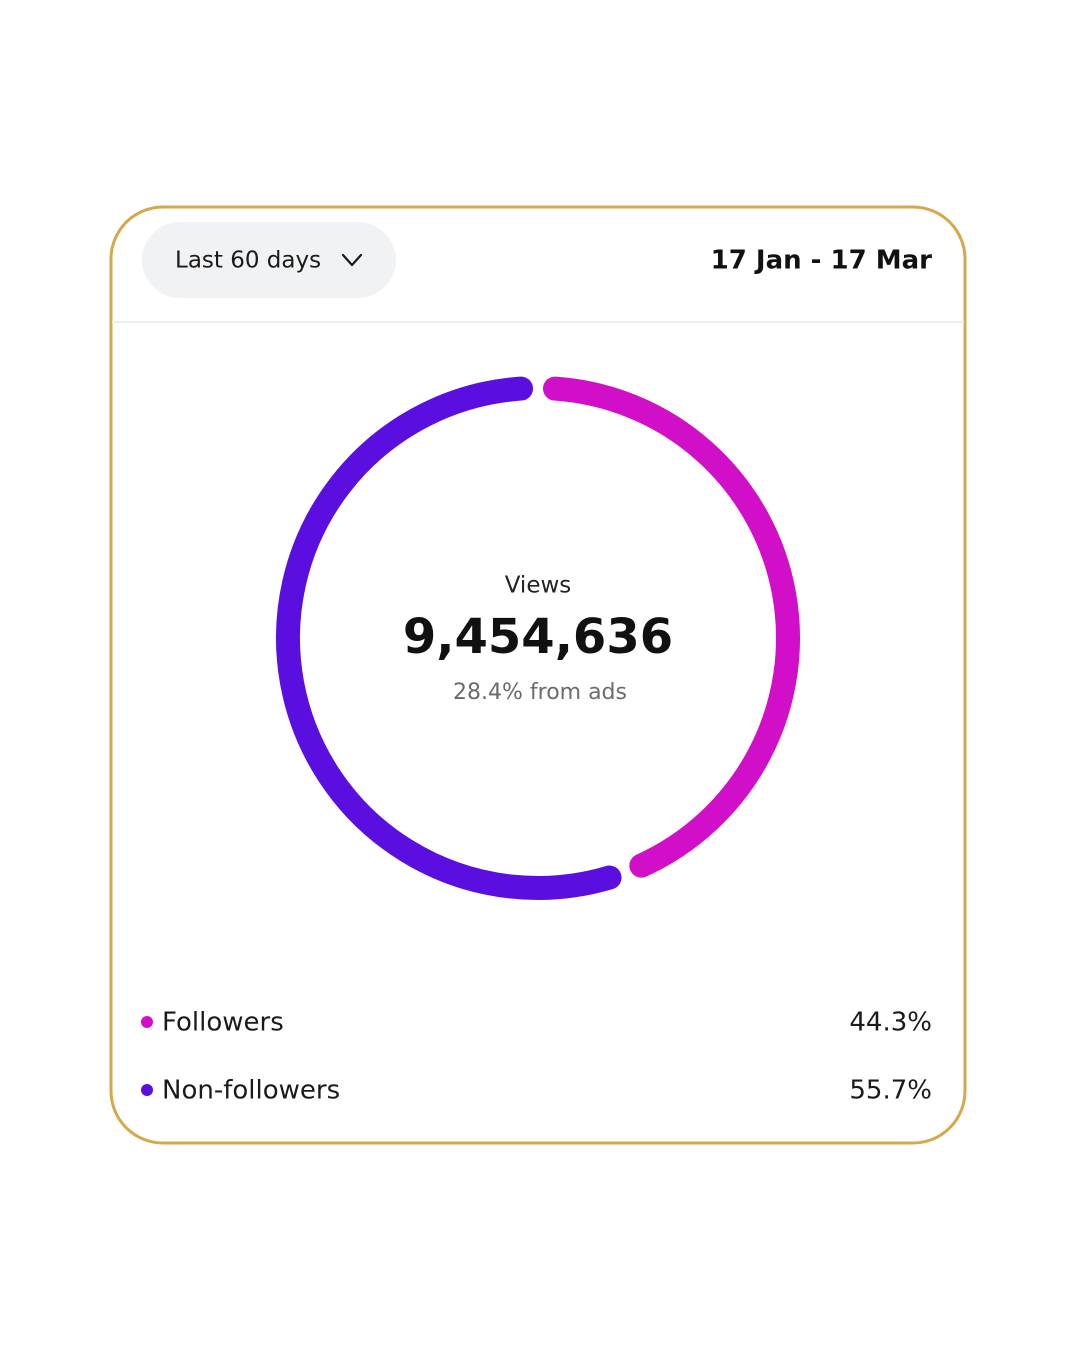 The image size is (1080, 1350). I want to click on period-selector, so click(269, 260).